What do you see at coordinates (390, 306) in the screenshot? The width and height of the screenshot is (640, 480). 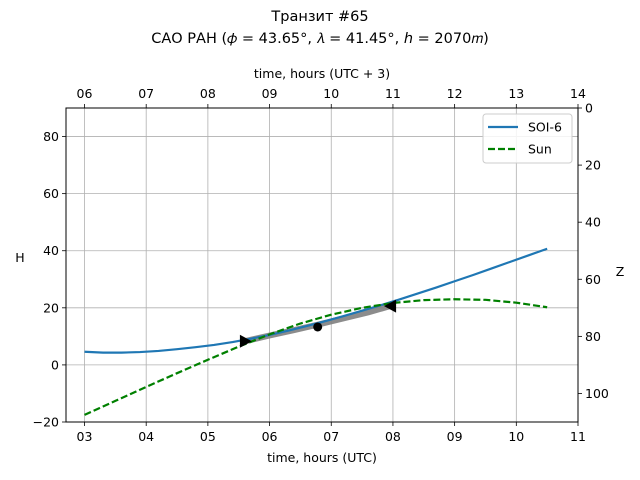 I see `egress-marker` at bounding box center [390, 306].